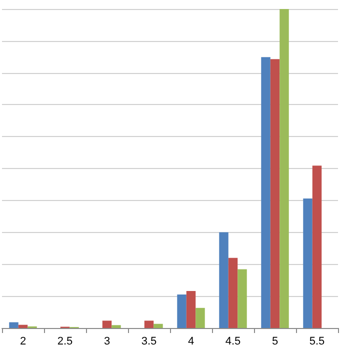 Image resolution: width=350 pixels, height=350 pixels. Describe the element at coordinates (107, 342) in the screenshot. I see `x-tick-label: 3` at that location.